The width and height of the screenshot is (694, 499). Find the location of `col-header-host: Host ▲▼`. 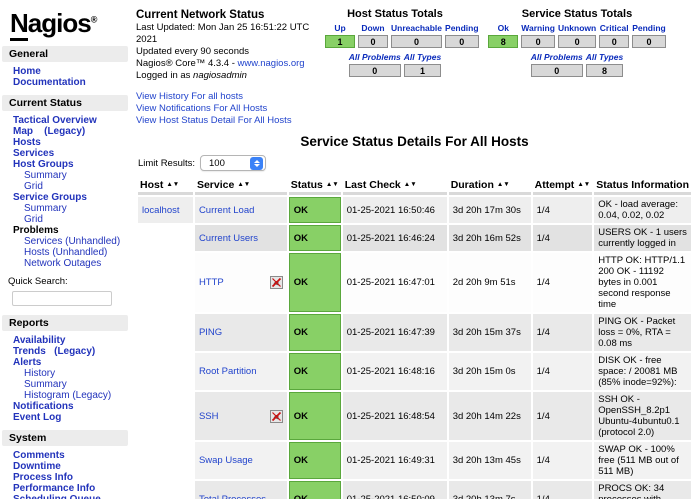

col-header-host: Host ▲▼ is located at coordinates (165, 186).